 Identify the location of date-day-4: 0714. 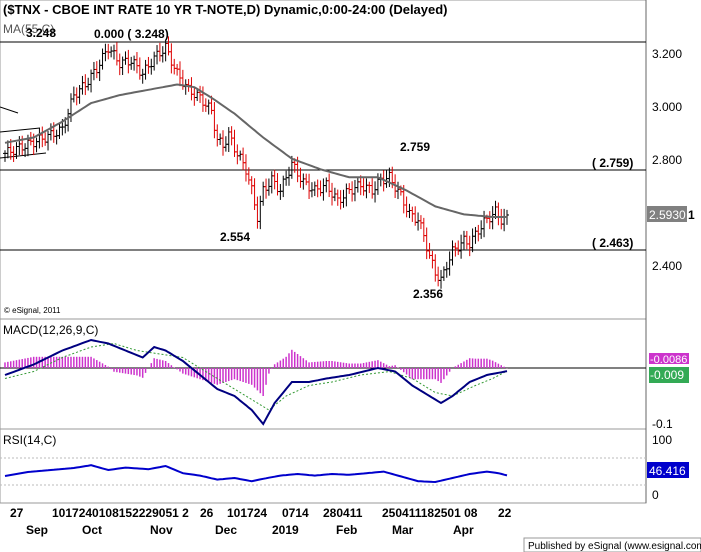
(295, 513).